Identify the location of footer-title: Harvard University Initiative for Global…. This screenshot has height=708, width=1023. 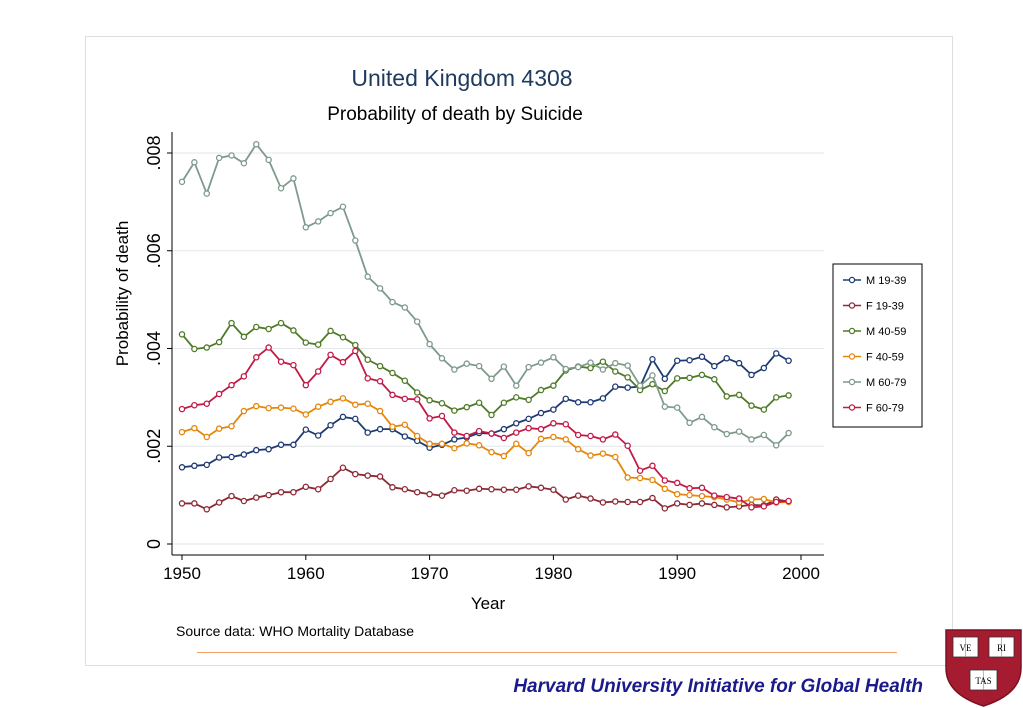
(718, 686).